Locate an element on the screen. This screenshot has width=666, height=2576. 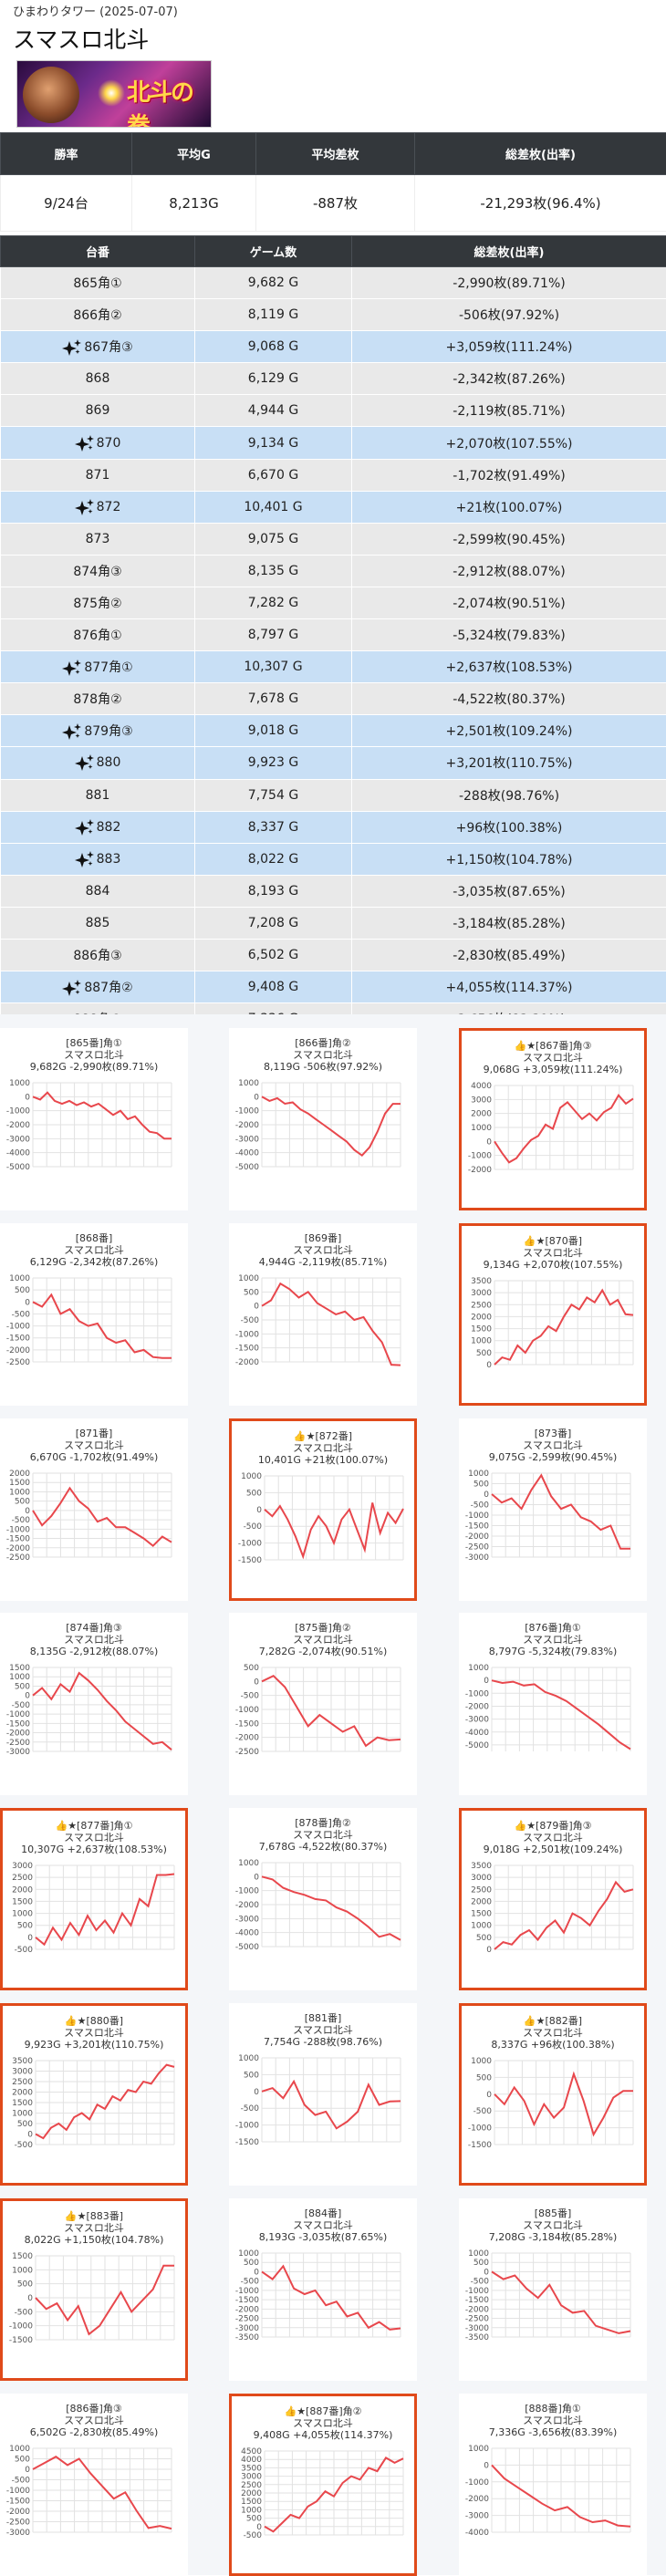
machine-header-number: 台番 is located at coordinates (98, 252).